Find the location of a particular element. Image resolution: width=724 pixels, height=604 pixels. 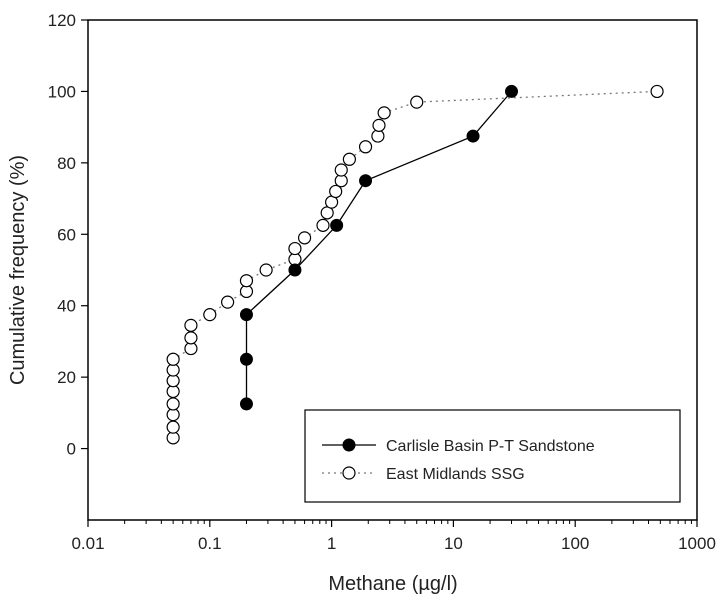

legend-box is located at coordinates (492, 456).